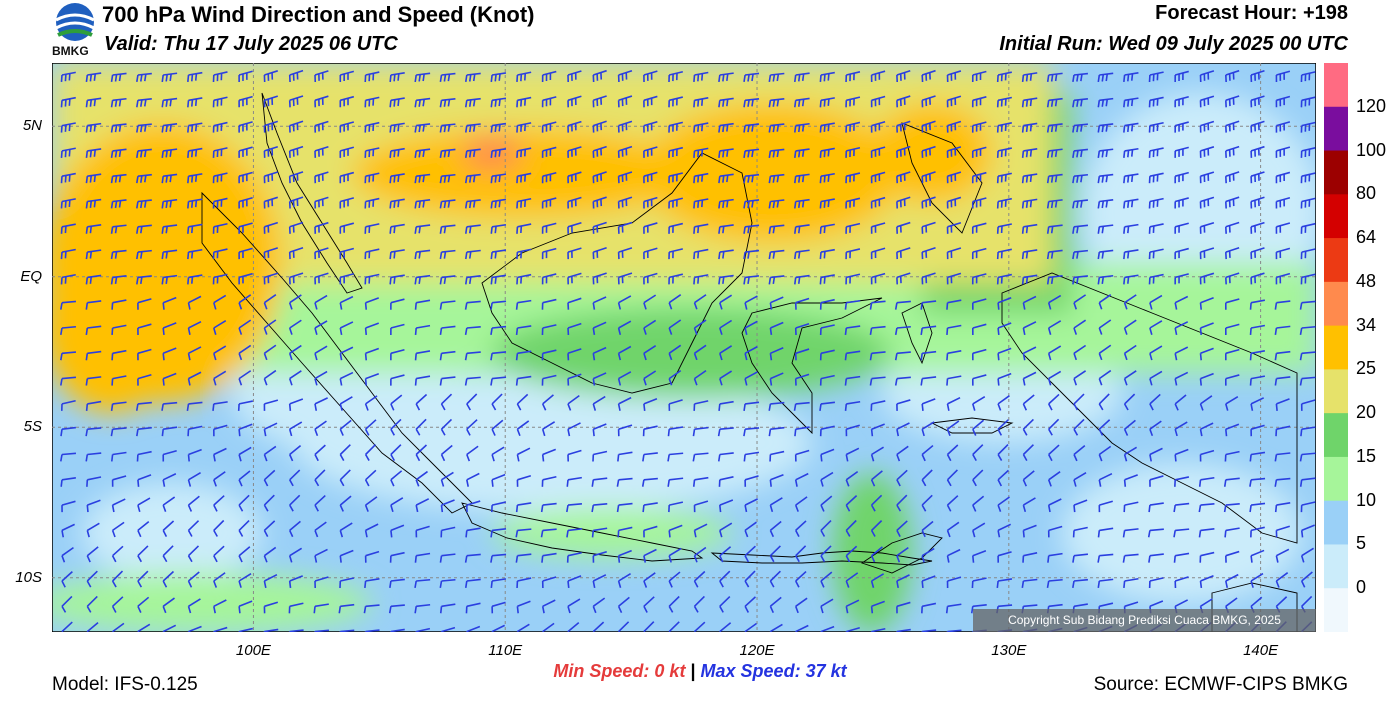 Image resolution: width=1400 pixels, height=709 pixels. Describe the element at coordinates (32, 427) in the screenshot. I see `lat-label: 5S` at that location.